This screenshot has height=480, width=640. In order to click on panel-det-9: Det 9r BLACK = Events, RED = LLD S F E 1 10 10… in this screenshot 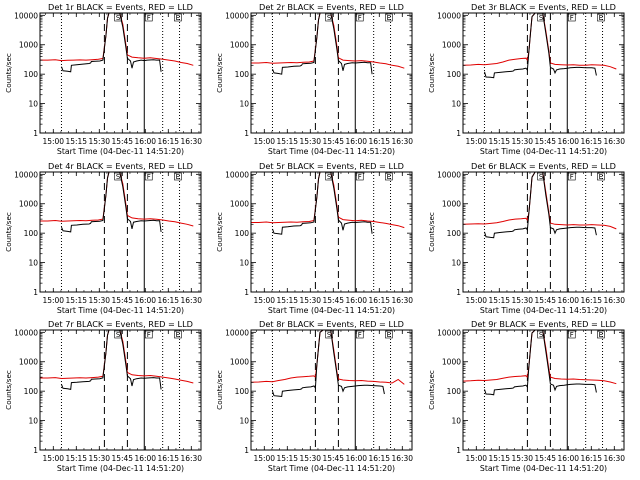, I will do `click(526, 396)`.